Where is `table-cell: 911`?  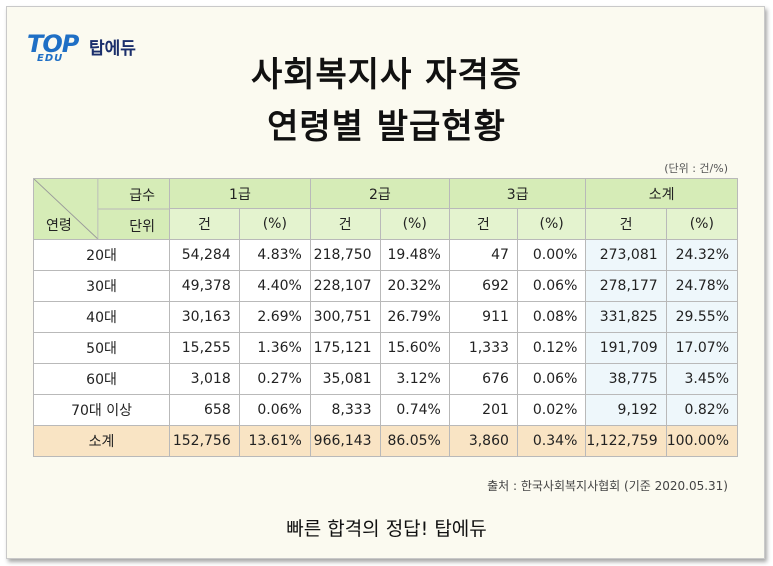
table-cell: 911 is located at coordinates (483, 317).